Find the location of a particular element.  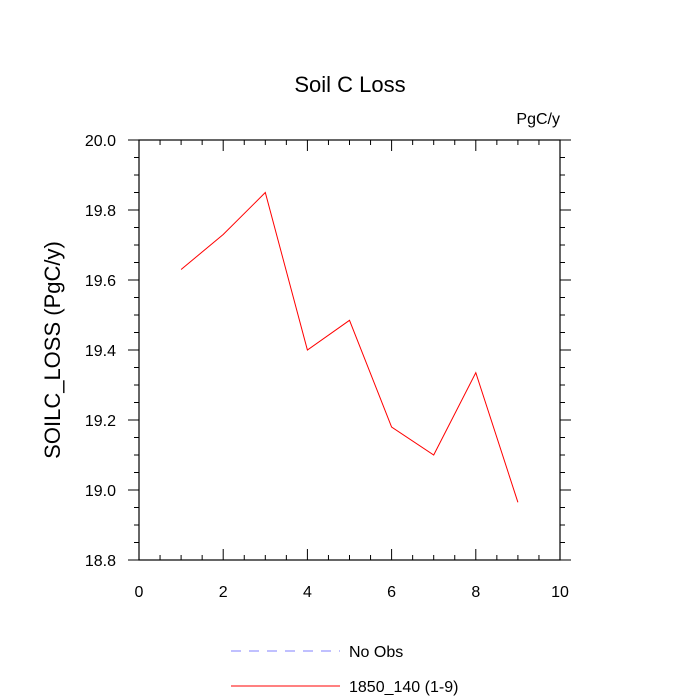

y-tick-label: 20.0 is located at coordinates (100, 141).